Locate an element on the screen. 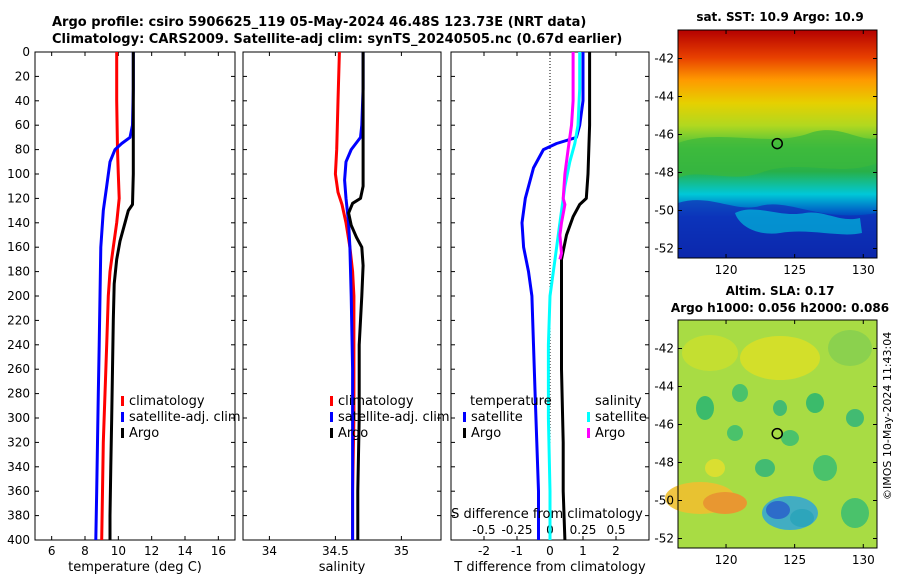 The image size is (900, 580). y-tick-label: 20 is located at coordinates (22, 76).